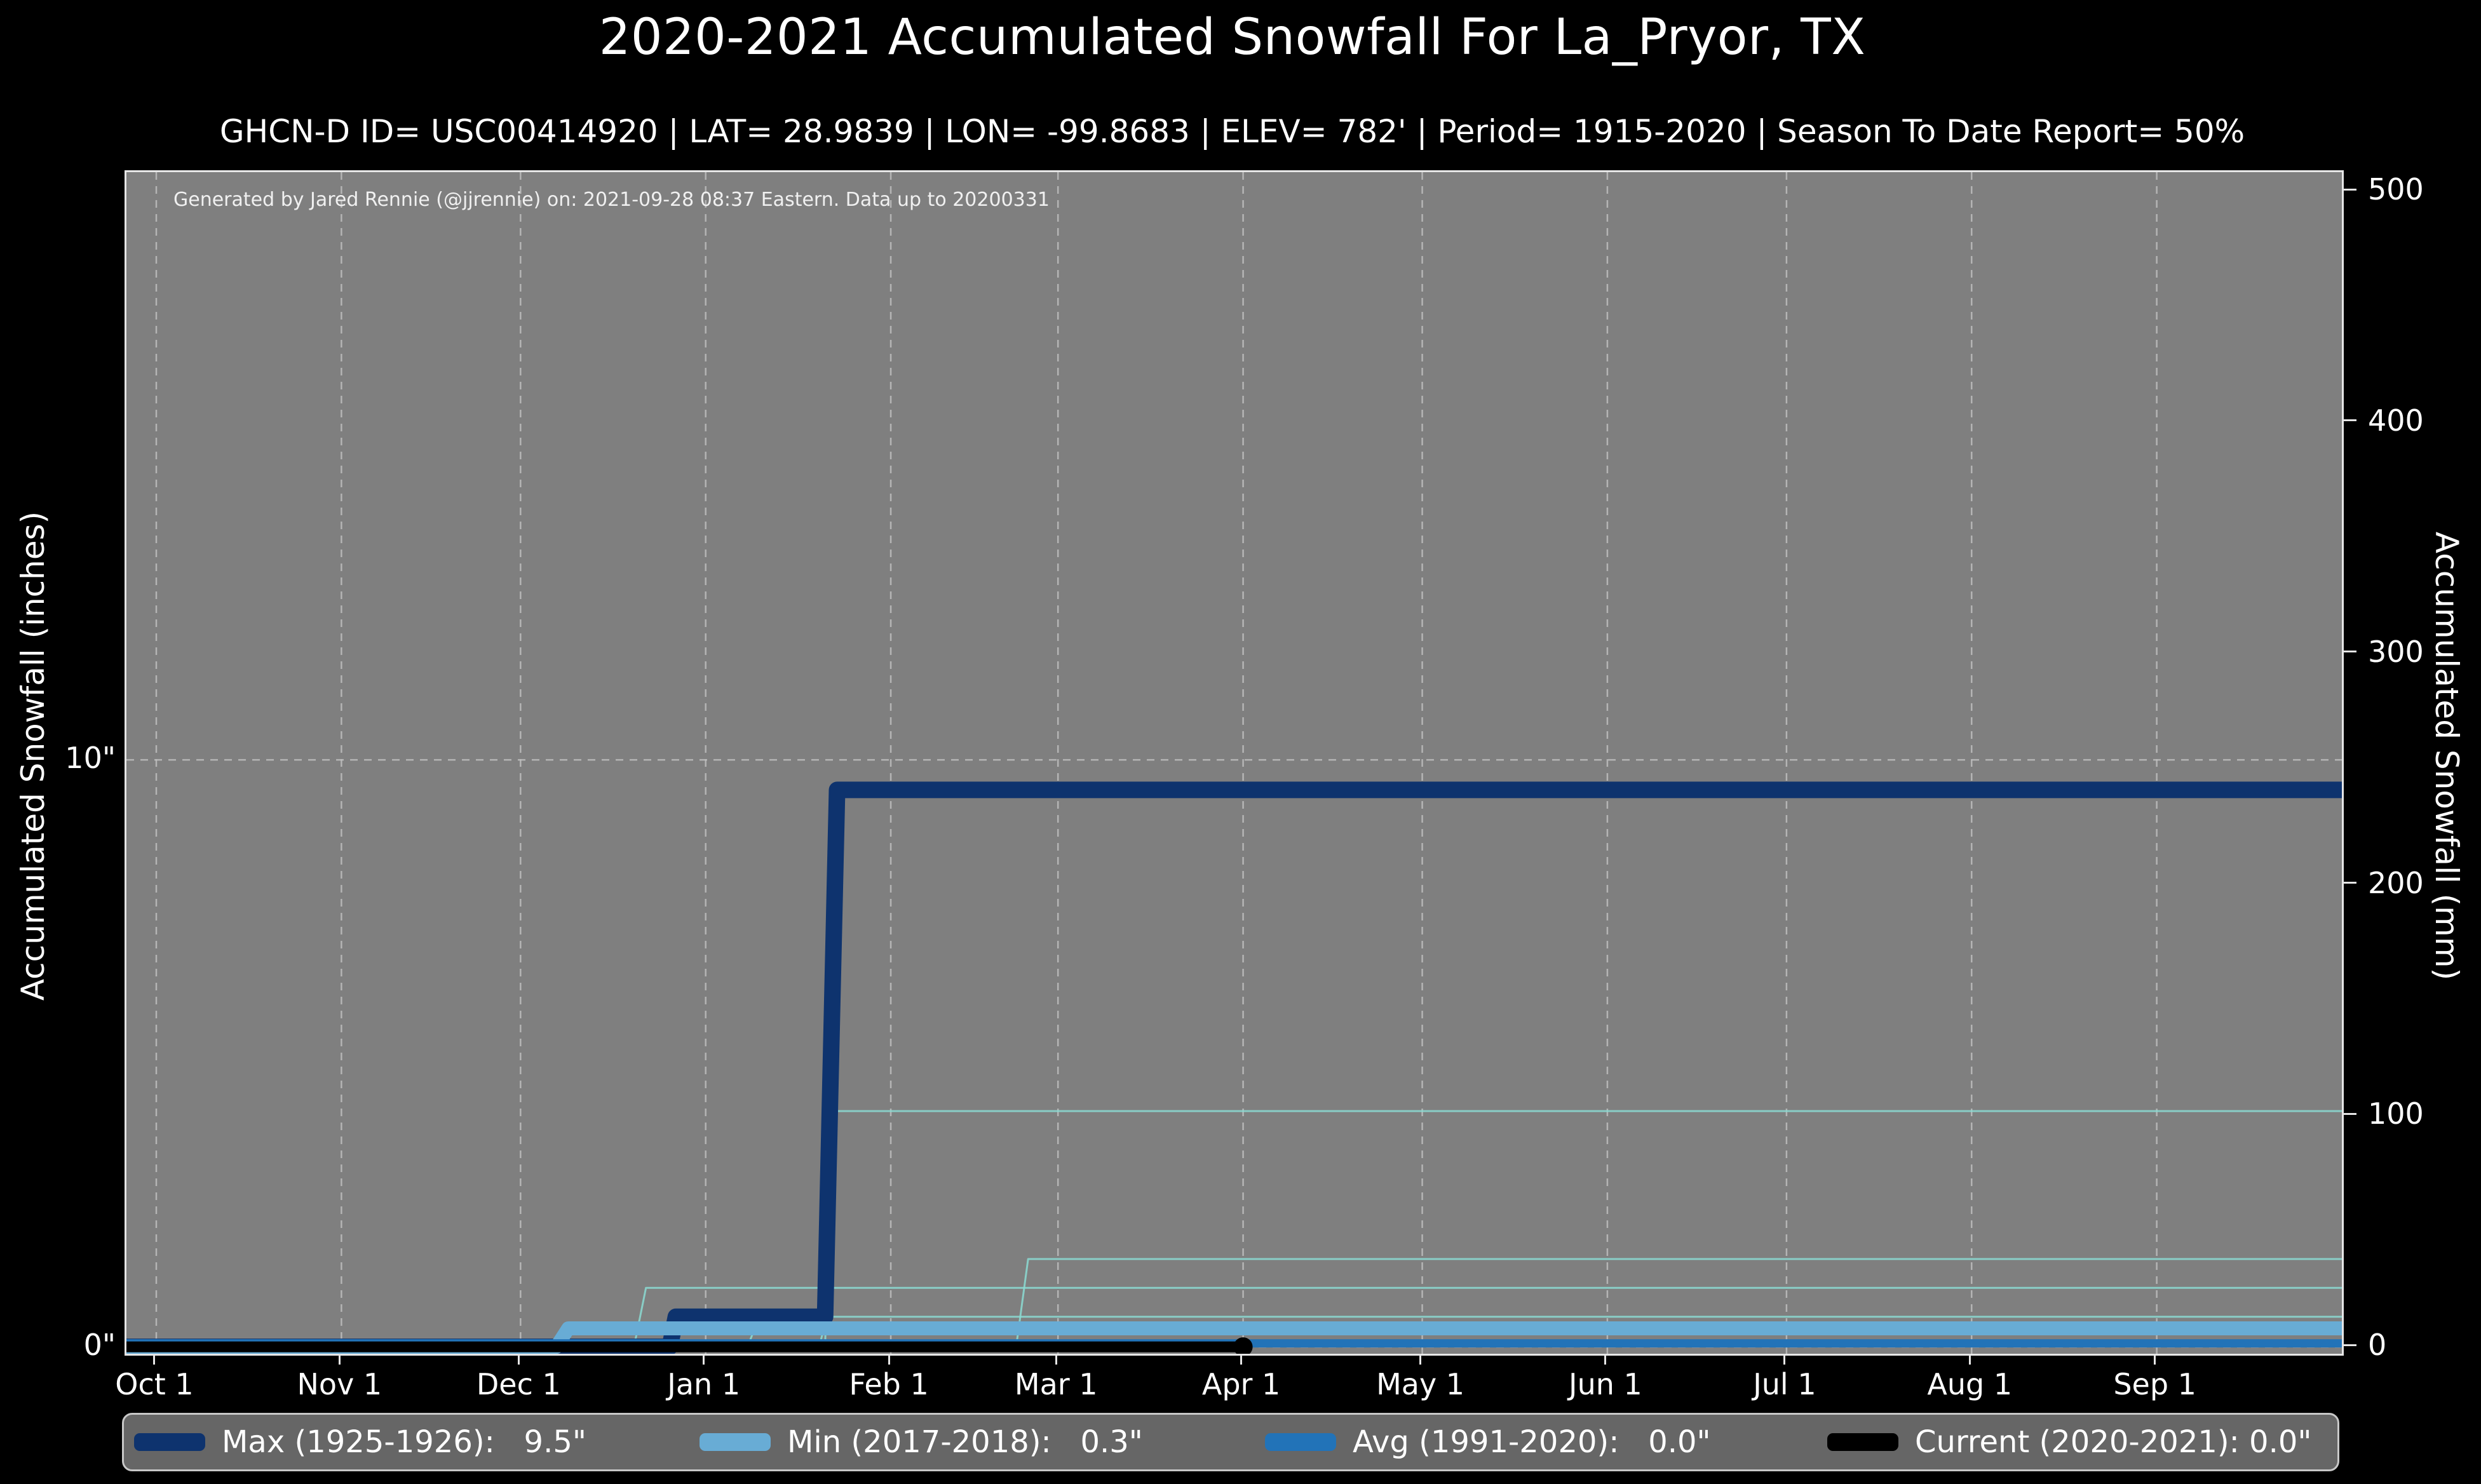 This screenshot has width=2481, height=1484. Describe the element at coordinates (339, 1384) in the screenshot. I see `x-tick-label: Nov 1` at that location.